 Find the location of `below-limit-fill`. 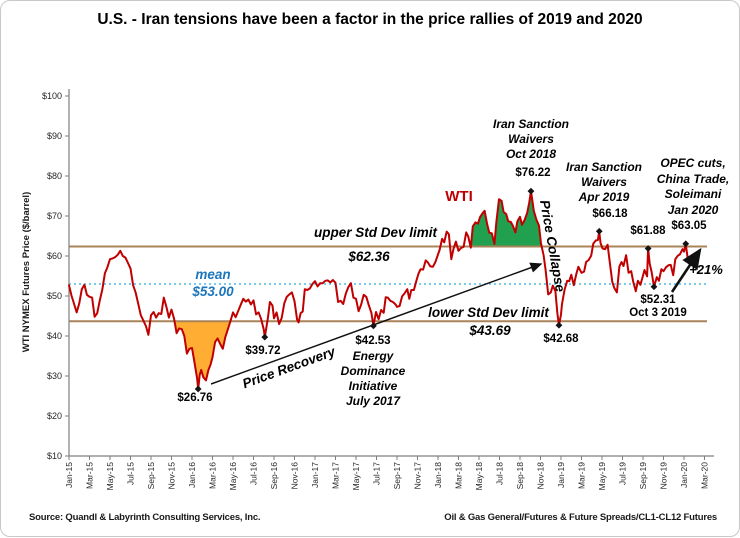

below-limit-fill is located at coordinates (202, 355).